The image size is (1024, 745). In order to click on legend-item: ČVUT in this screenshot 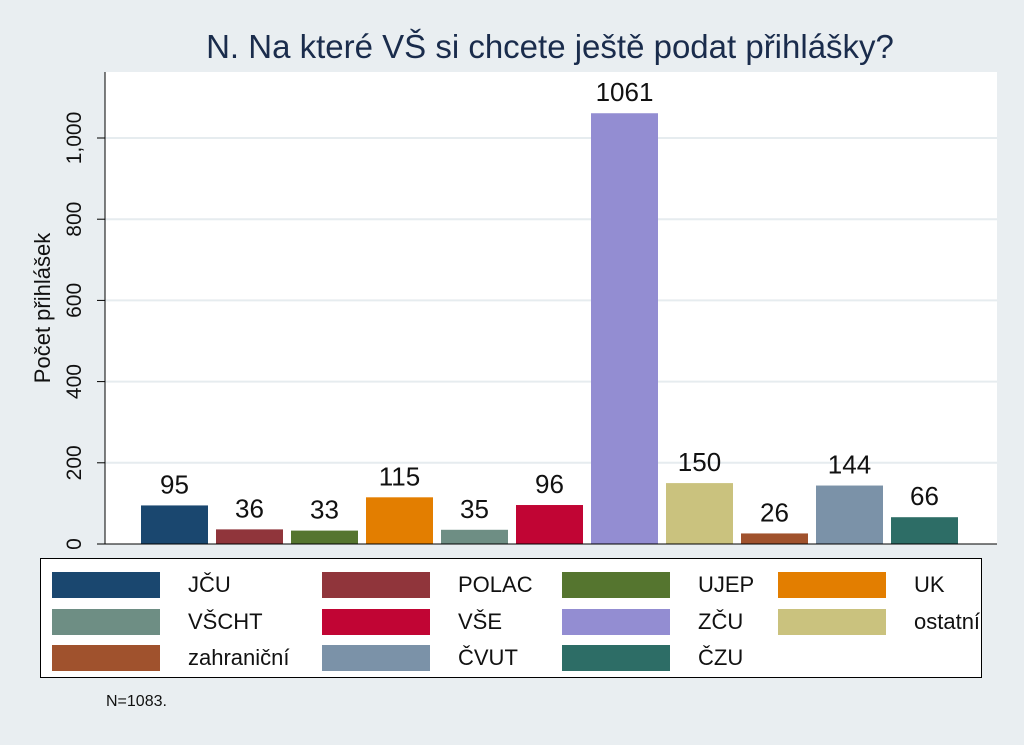, I will do `click(420, 658)`.